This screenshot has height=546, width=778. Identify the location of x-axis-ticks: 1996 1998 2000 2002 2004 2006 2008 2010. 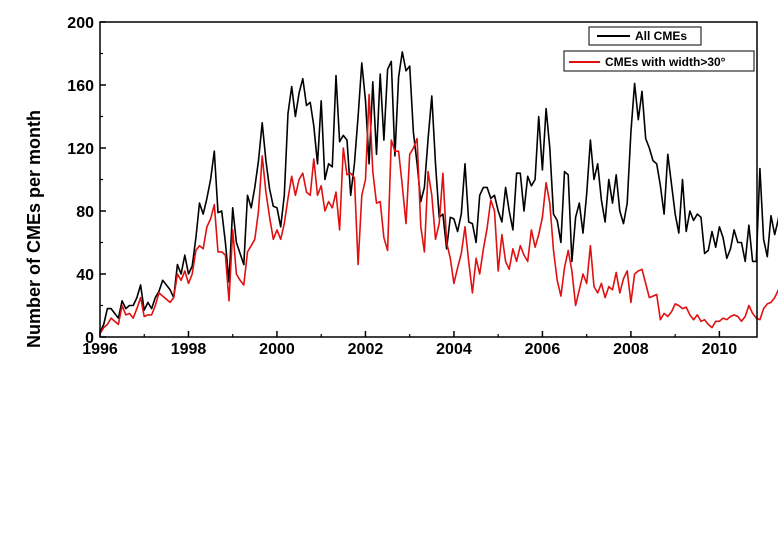
(409, 344).